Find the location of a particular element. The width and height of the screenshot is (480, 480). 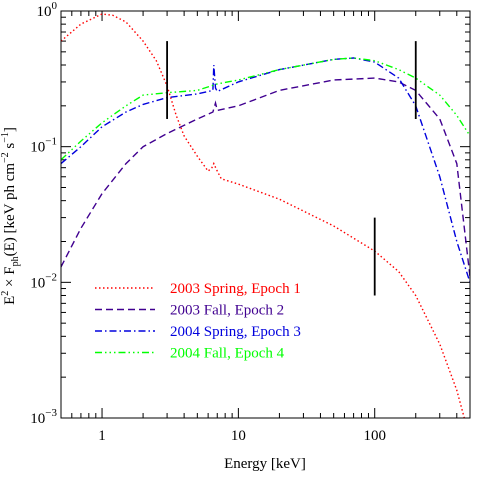

x-tick-label: 100 is located at coordinates (374, 436).